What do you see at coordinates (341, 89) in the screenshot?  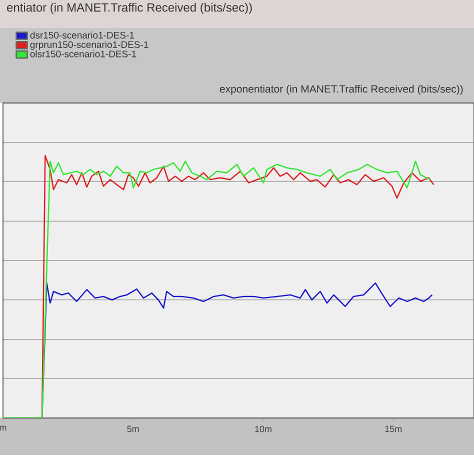 I see `chart-subtitle: exponentiator (in MANET.Traffic Received (bits/sec))` at bounding box center [341, 89].